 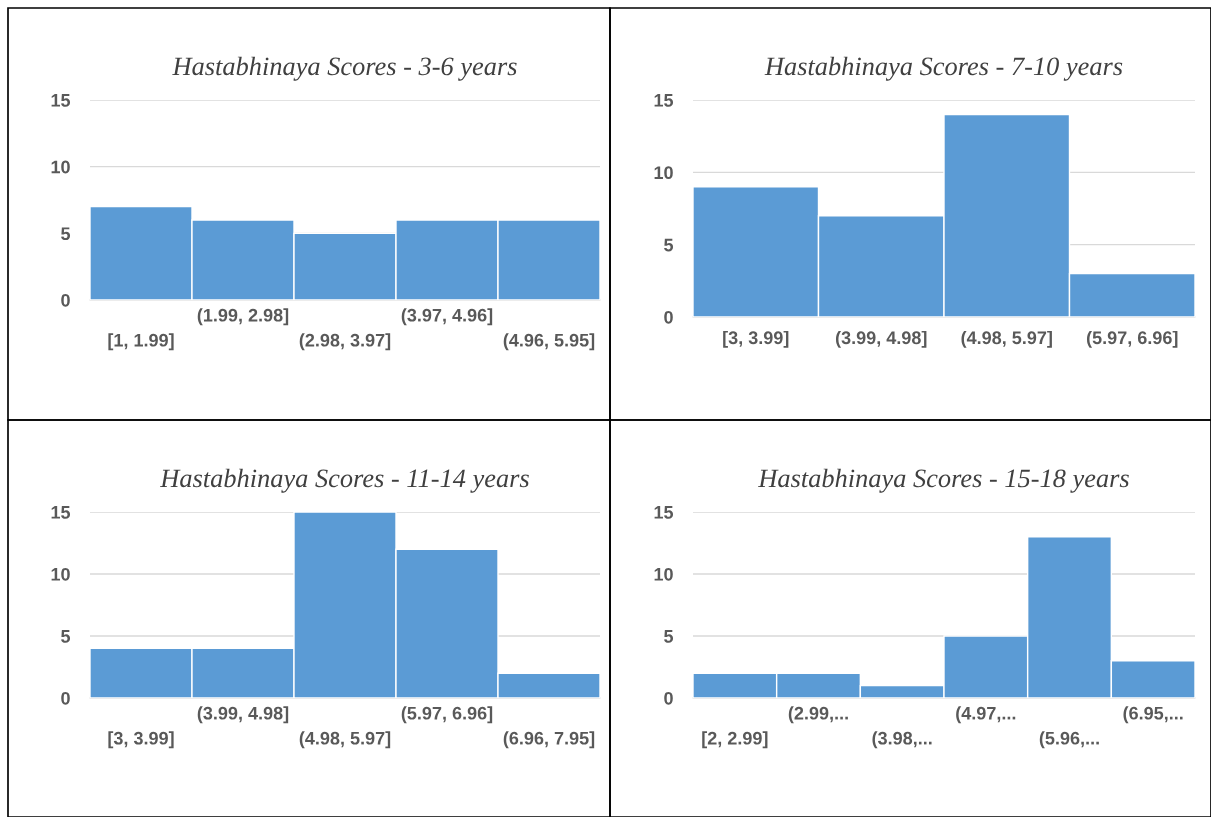 I want to click on x-tick-label: (6.96, 7.95], so click(x=549, y=740).